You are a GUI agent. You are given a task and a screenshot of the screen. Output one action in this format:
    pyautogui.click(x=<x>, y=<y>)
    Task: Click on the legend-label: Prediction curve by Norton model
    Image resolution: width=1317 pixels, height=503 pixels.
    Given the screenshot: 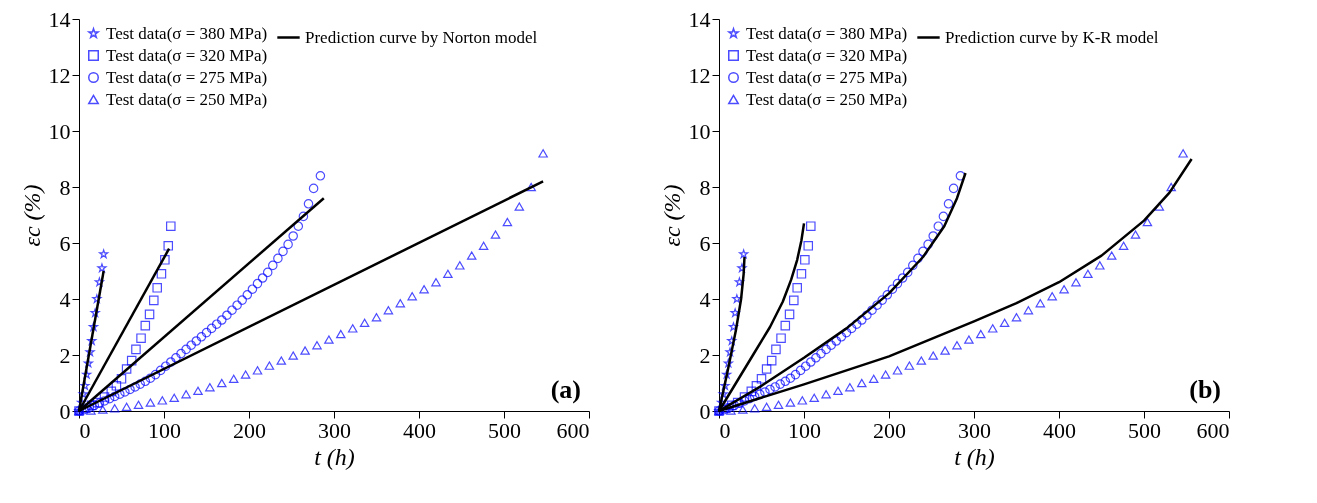 What is the action you would take?
    pyautogui.click(x=421, y=37)
    